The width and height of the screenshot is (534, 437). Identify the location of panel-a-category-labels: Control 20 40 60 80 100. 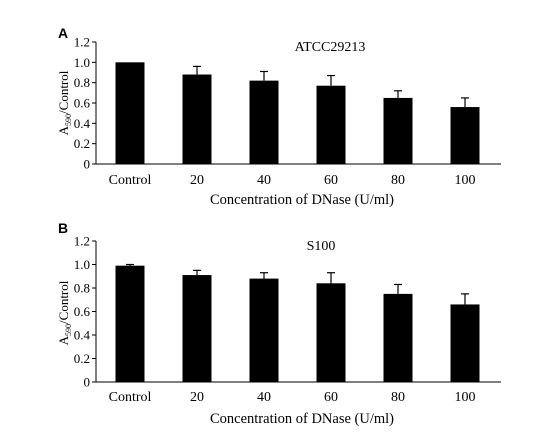
(292, 180).